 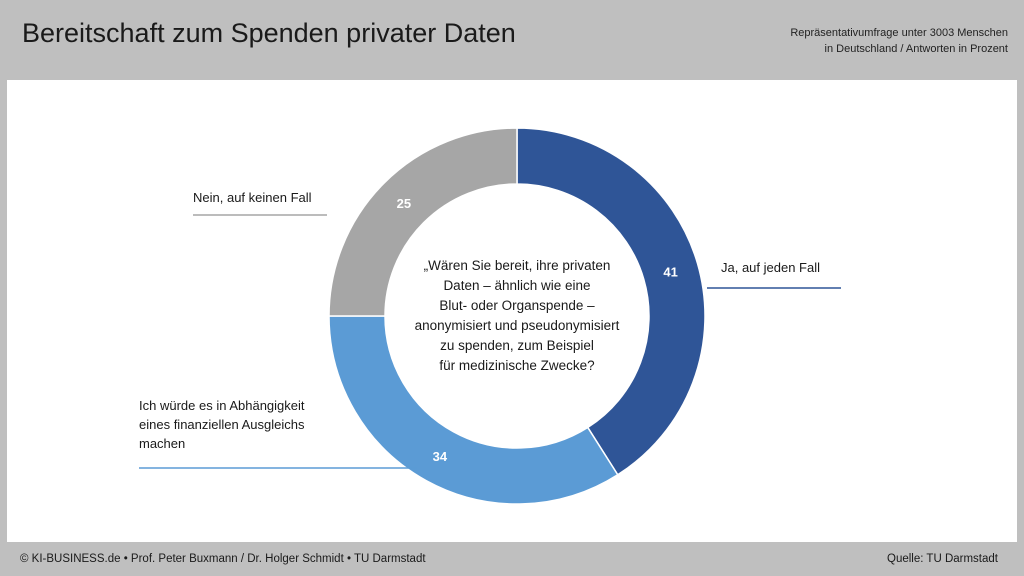 I want to click on slice-values: 41 34 25, so click(x=537, y=330).